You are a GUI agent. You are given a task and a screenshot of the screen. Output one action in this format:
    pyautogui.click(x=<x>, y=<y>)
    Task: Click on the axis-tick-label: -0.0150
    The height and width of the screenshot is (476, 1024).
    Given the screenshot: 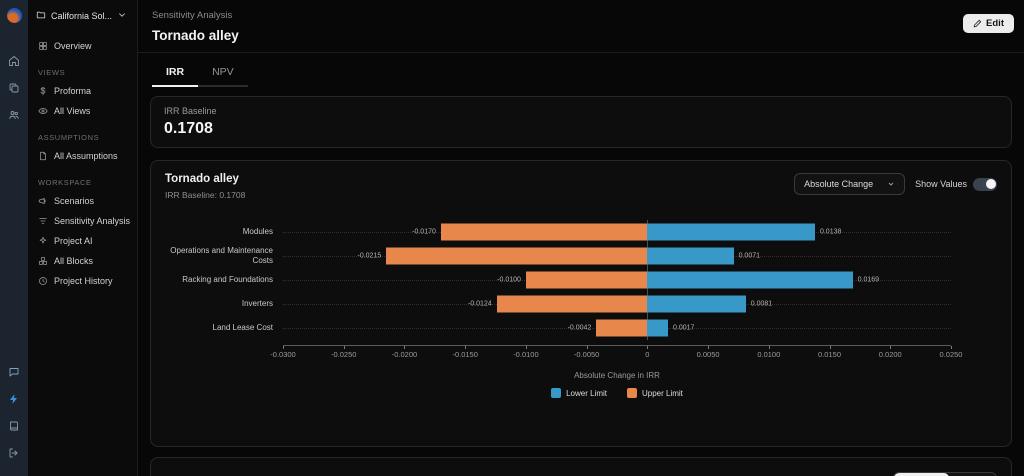 What is the action you would take?
    pyautogui.click(x=465, y=354)
    